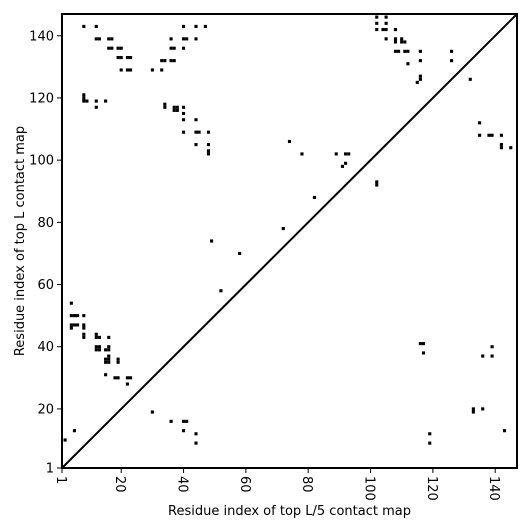 This screenshot has height=531, width=531. I want to click on x-axis-title: Residue index of top L/5 contact map, so click(289, 511).